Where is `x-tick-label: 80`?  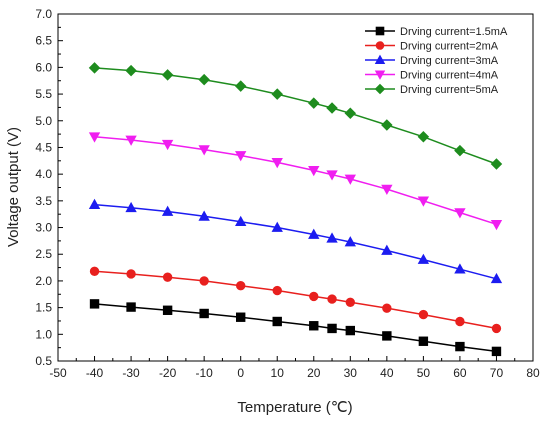
x-tick-label: 80 is located at coordinates (533, 373).